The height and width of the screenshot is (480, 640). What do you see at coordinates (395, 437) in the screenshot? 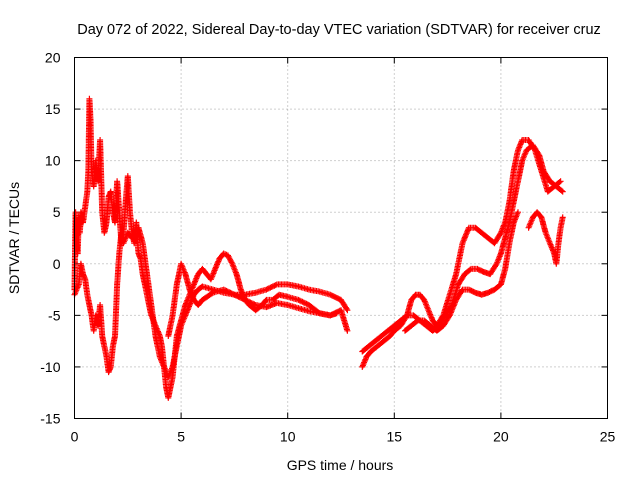
I see `x-tick-label: 15` at bounding box center [395, 437].